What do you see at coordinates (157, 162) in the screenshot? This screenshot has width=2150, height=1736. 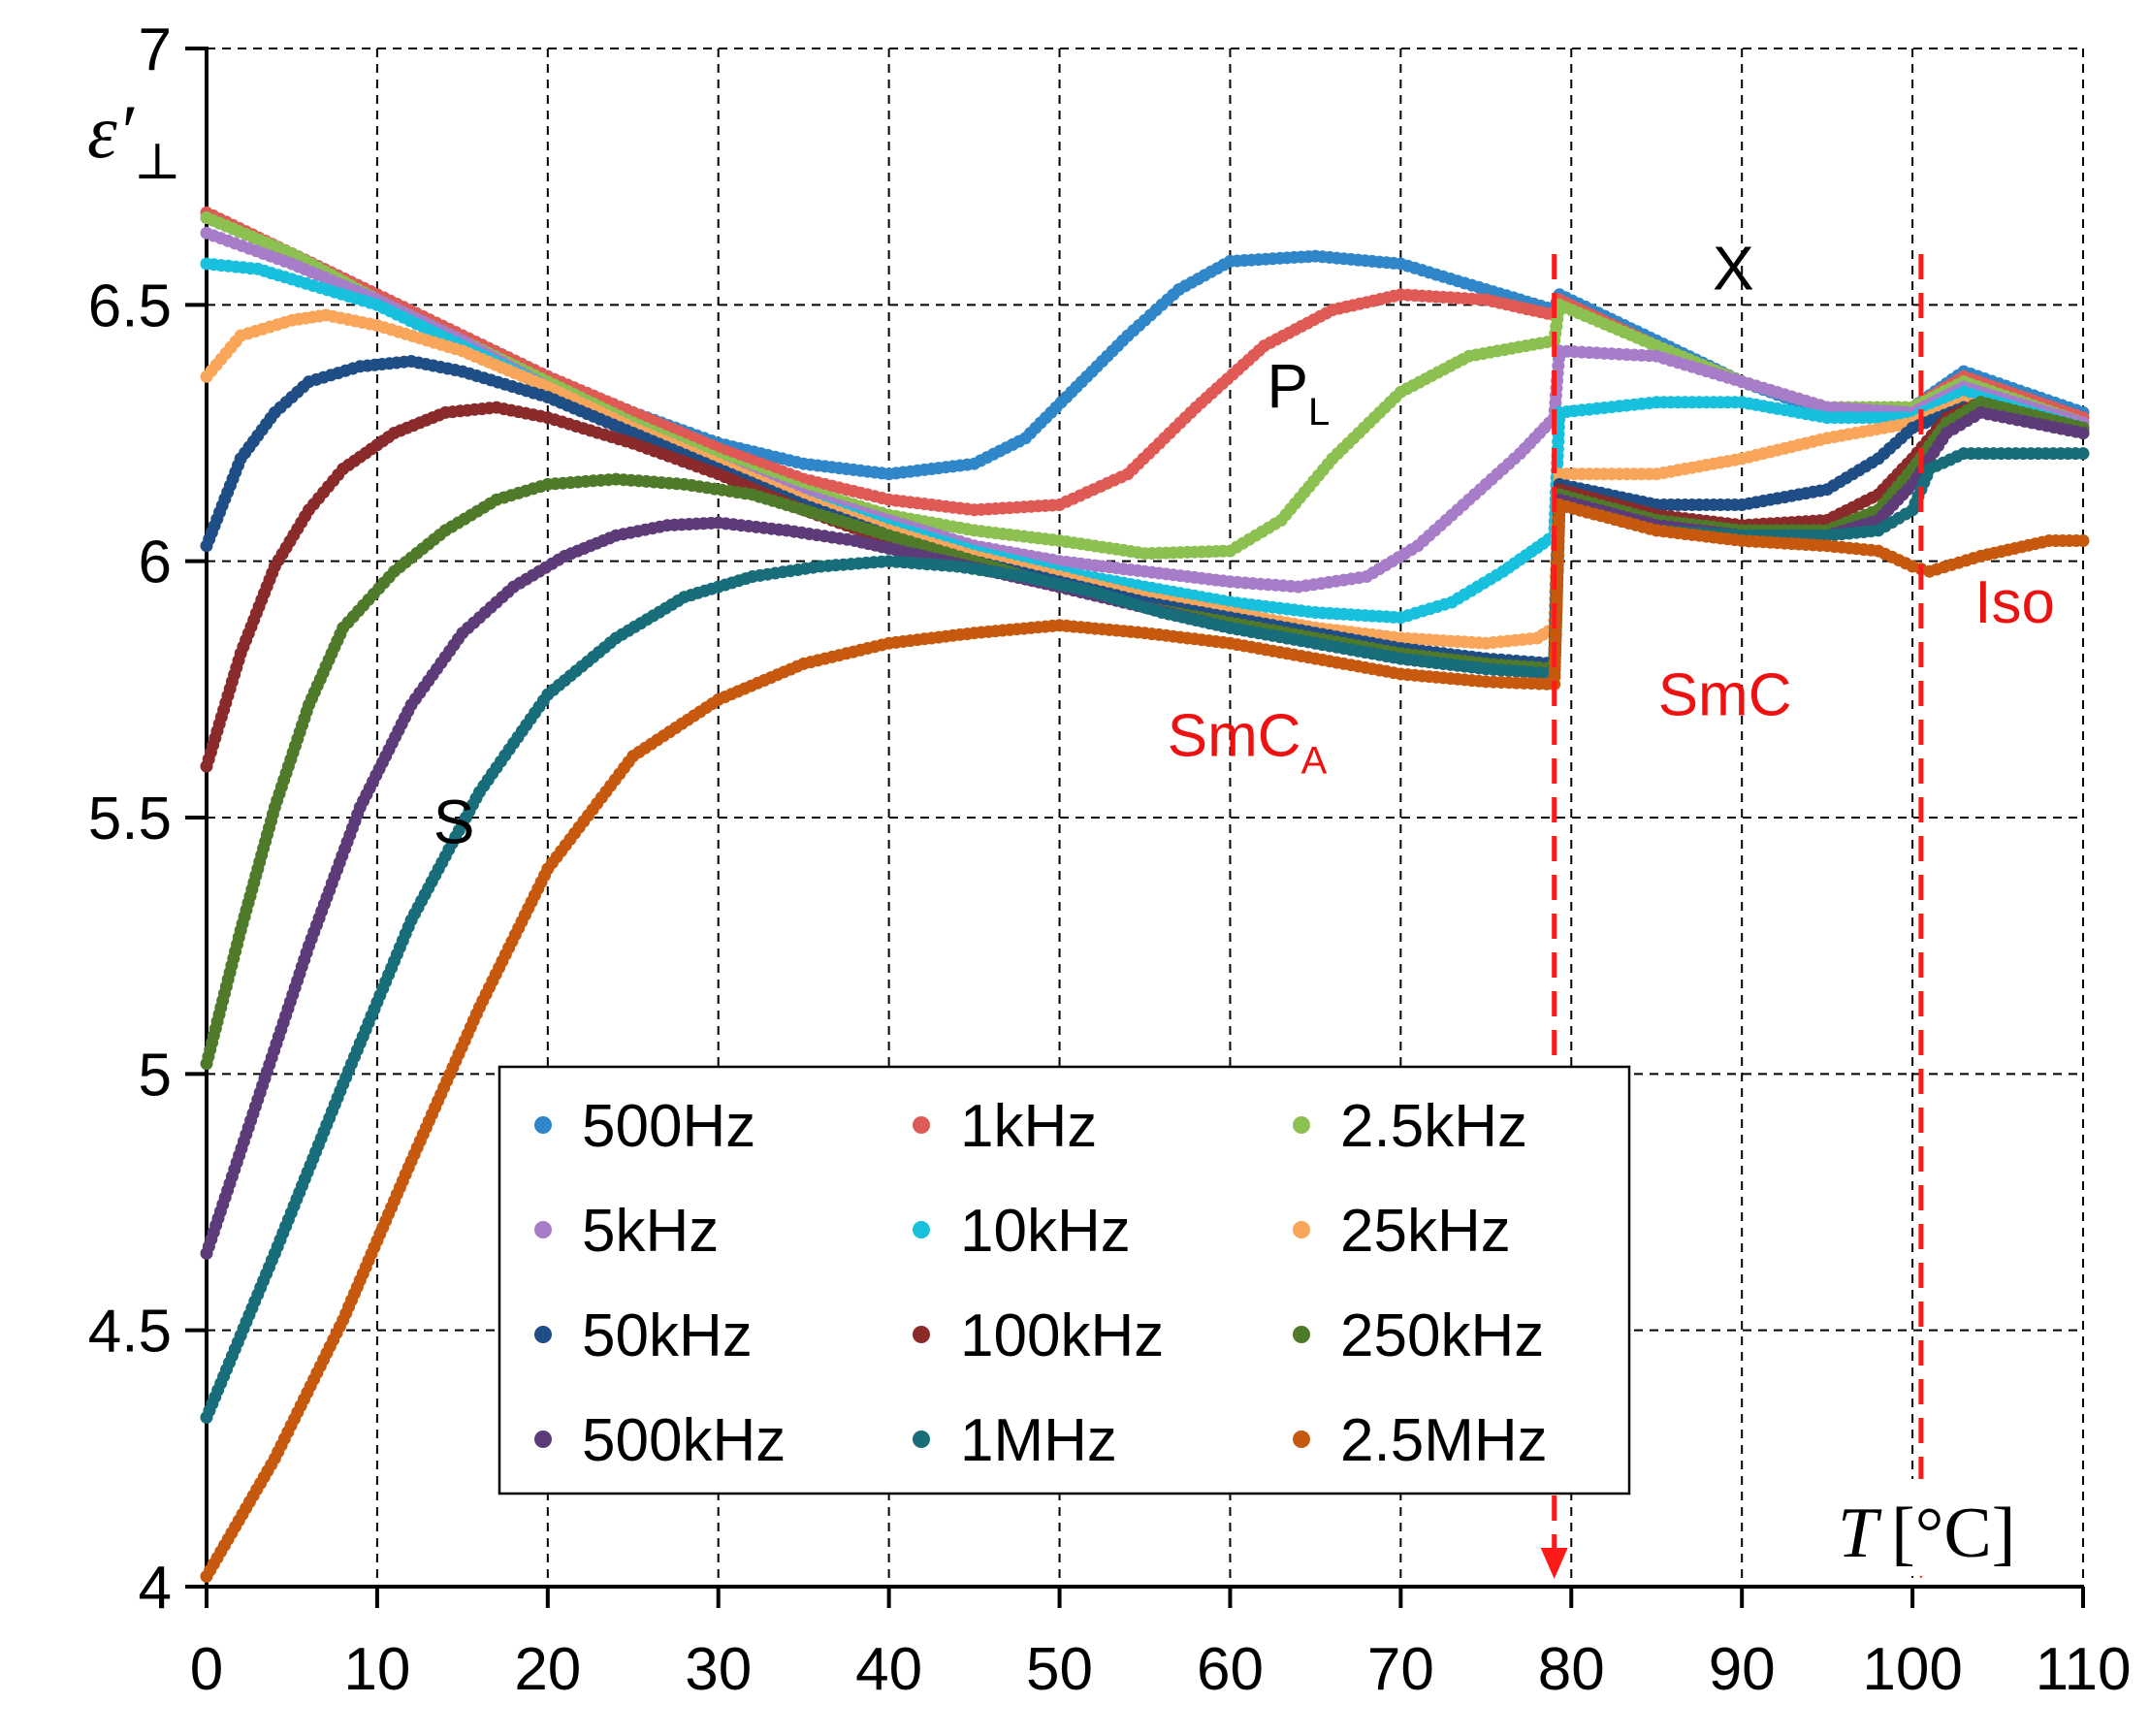 I see `y-axis-label-sub: ⊥` at bounding box center [157, 162].